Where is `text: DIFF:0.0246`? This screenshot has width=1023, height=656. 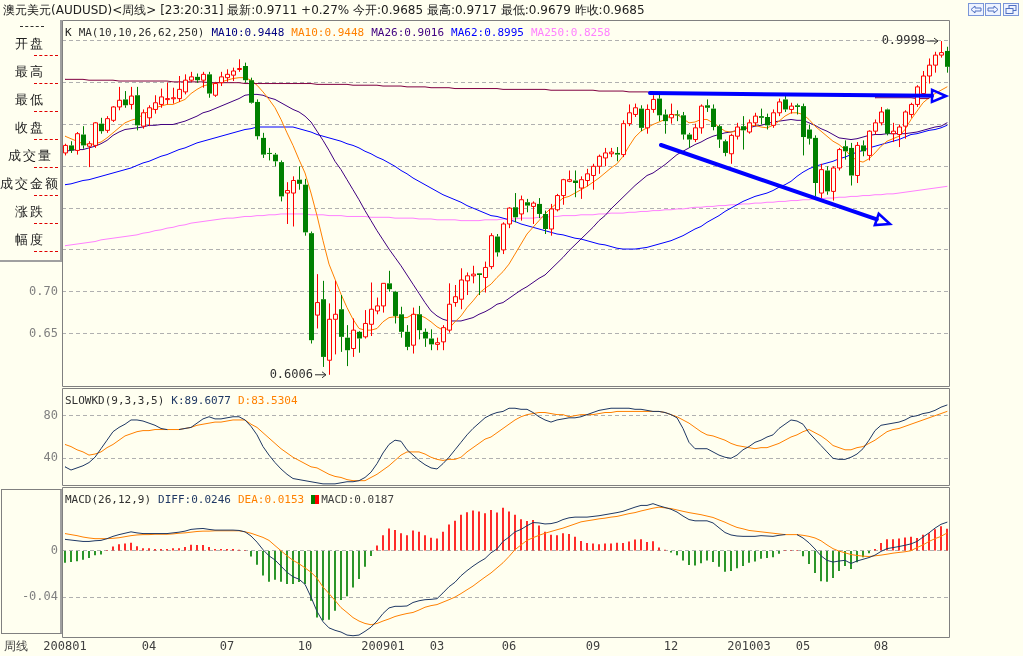 text: DIFF:0.0246 is located at coordinates (194, 499).